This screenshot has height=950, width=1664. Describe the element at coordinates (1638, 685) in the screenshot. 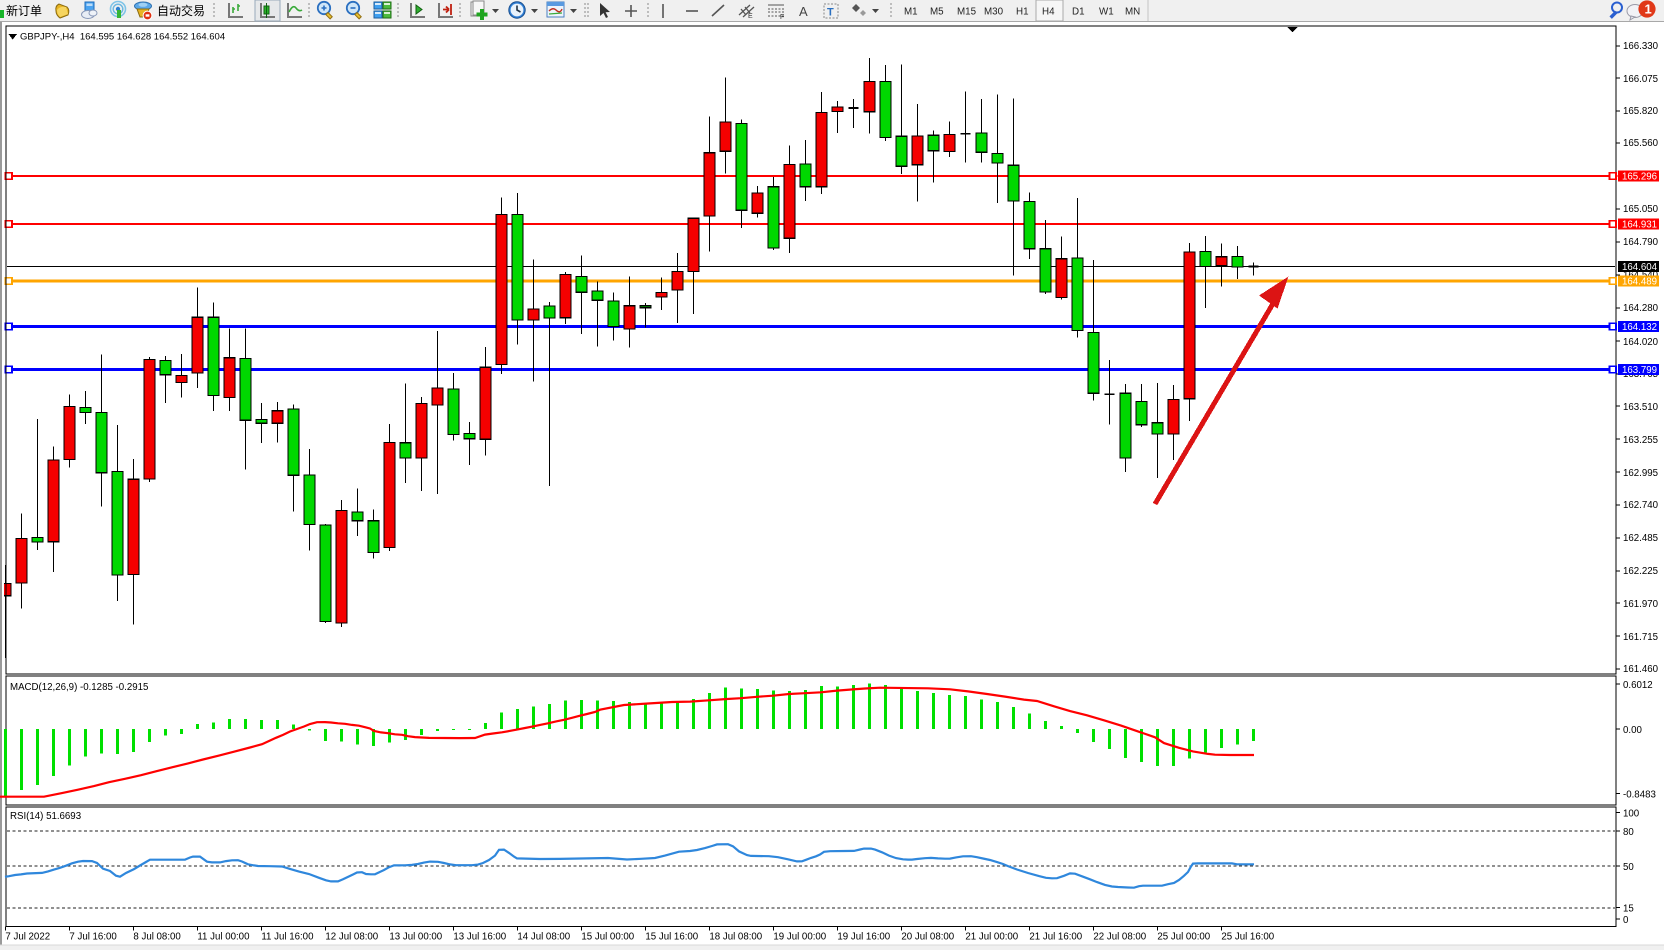

I see `svg-text: 0.6012` at that location.